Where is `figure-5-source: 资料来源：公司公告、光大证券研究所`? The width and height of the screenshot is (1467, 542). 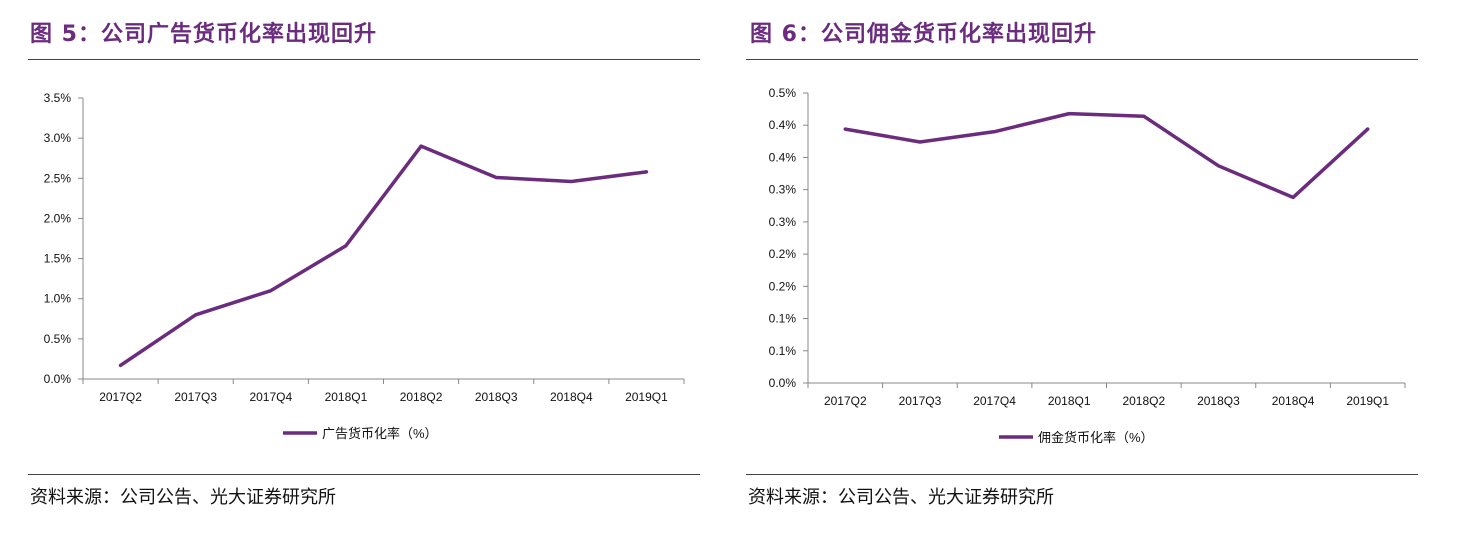 figure-5-source: 资料来源：公司公告、光大证券研究所 is located at coordinates (183, 497).